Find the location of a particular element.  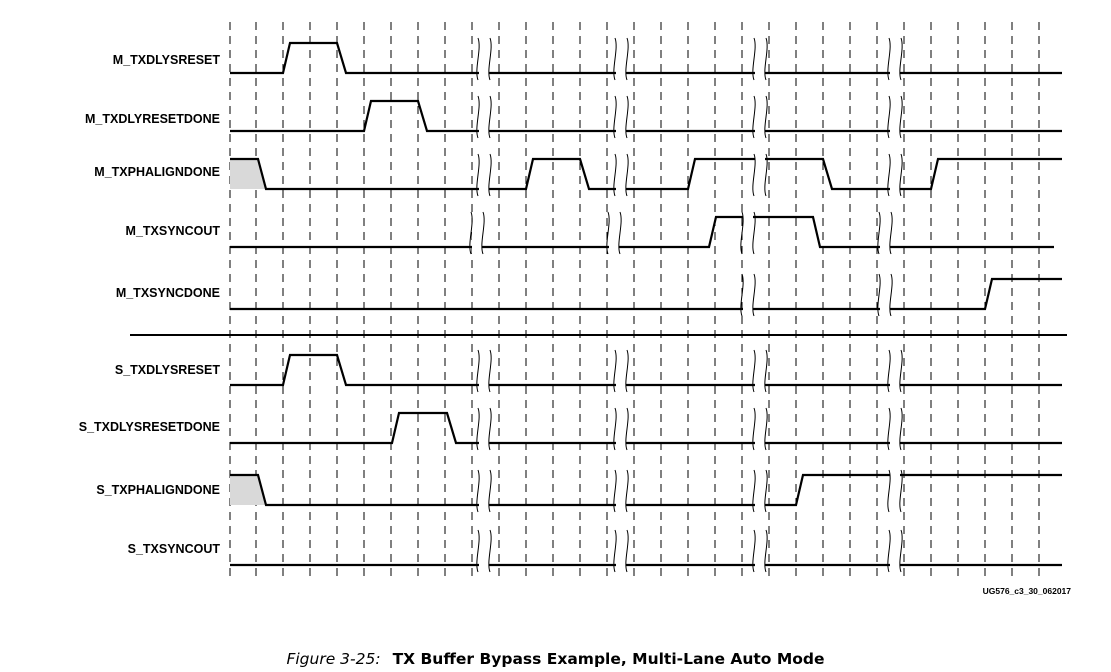

signal-label: M_TXSYNCDONE is located at coordinates (168, 293).